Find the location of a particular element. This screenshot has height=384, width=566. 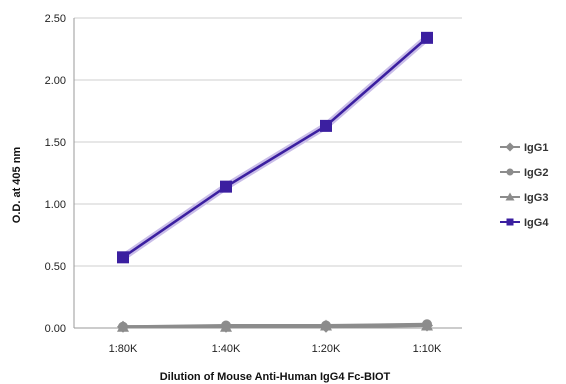

y-tick-label: 1.50 is located at coordinates (55, 143).